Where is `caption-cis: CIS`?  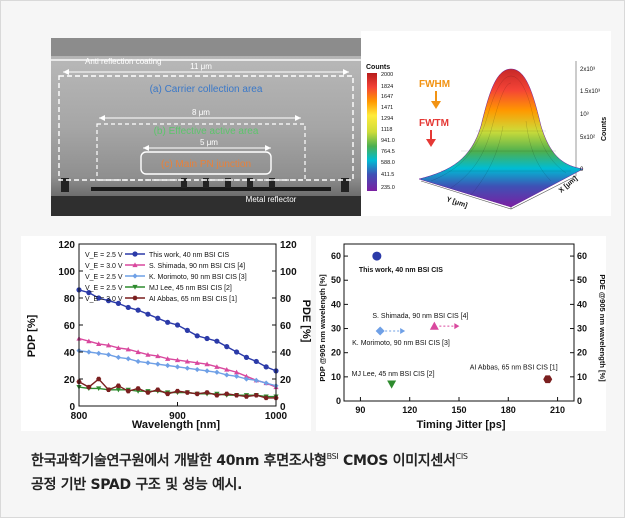 caption-cis: CIS is located at coordinates (461, 456).